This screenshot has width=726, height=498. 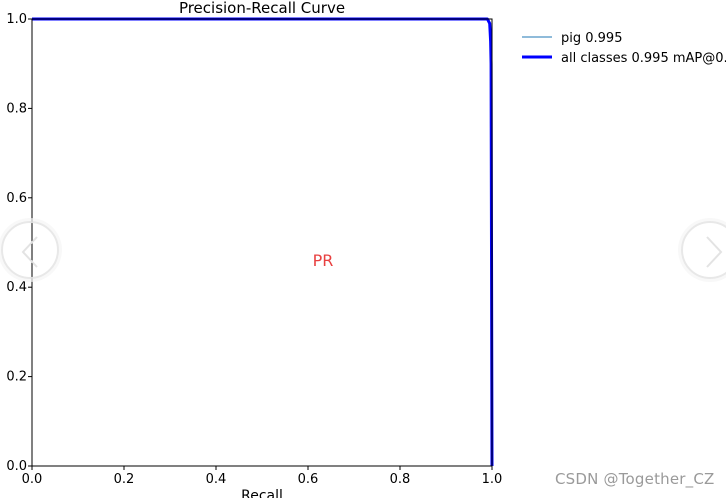 What do you see at coordinates (16, 377) in the screenshot?
I see `y-tick-label: 0.2` at bounding box center [16, 377].